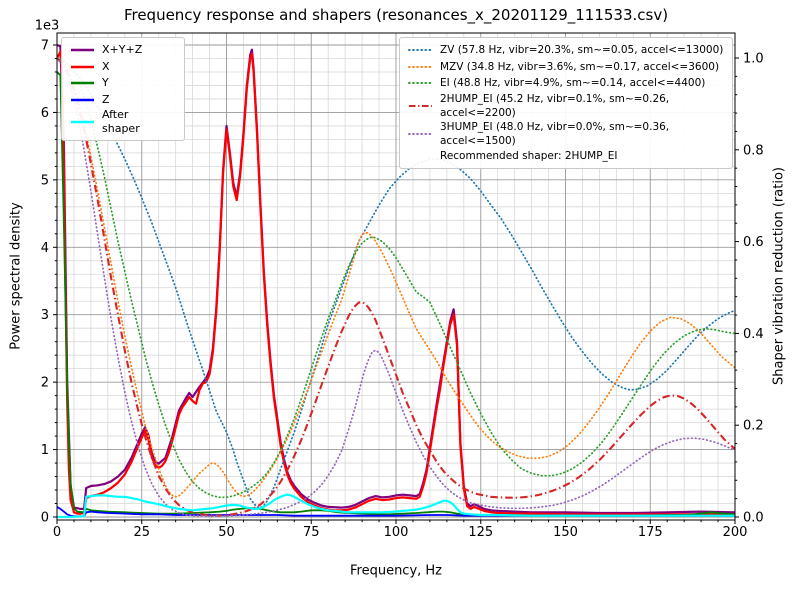 This screenshot has width=800, height=600. Describe the element at coordinates (753, 334) in the screenshot. I see `y-right-tick-label: 0.4` at that location.